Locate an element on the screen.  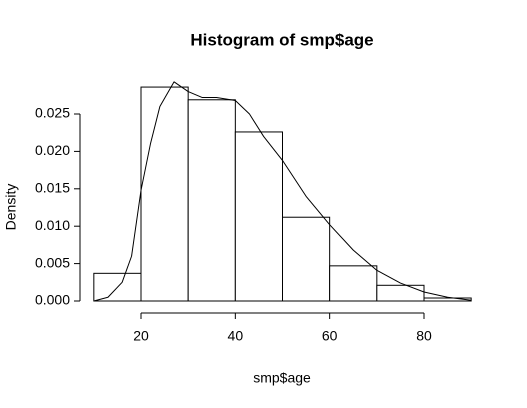
y-axis-label: Density is located at coordinates (11, 207).